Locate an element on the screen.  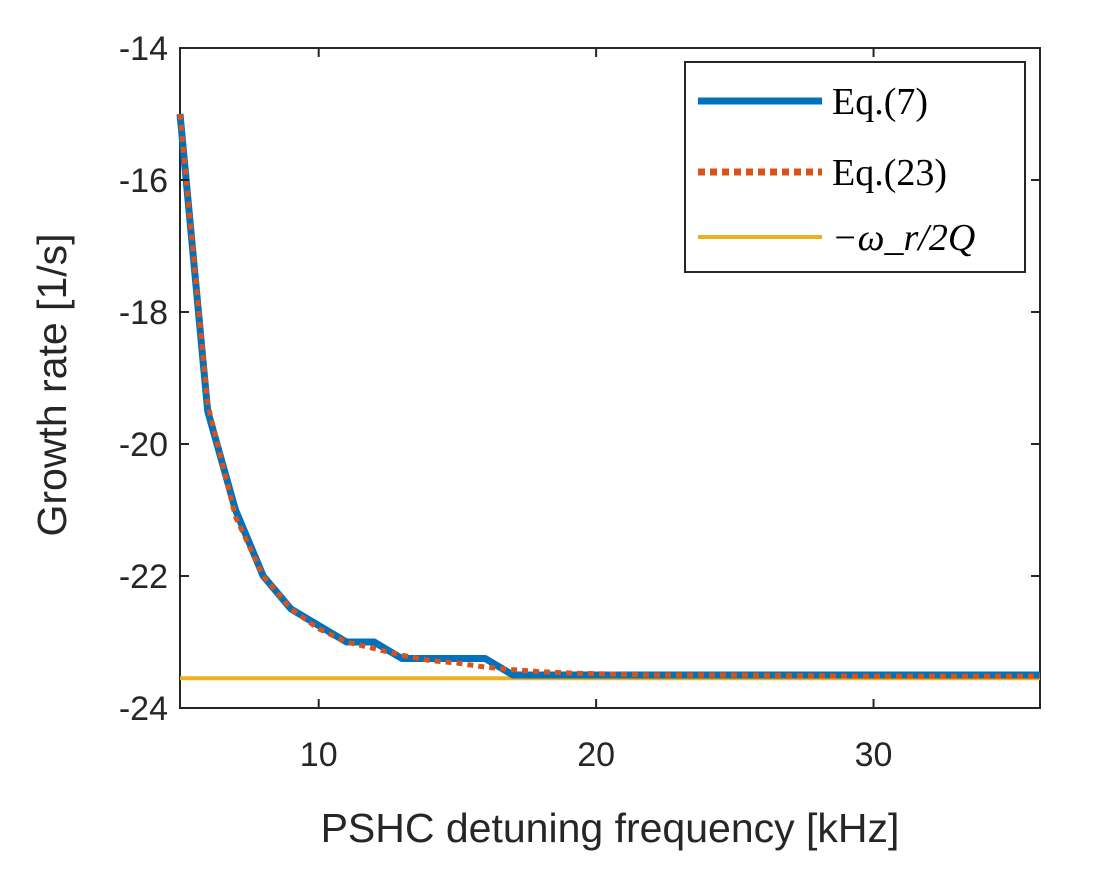
y-tick-label: -14 is located at coordinates (143, 49).